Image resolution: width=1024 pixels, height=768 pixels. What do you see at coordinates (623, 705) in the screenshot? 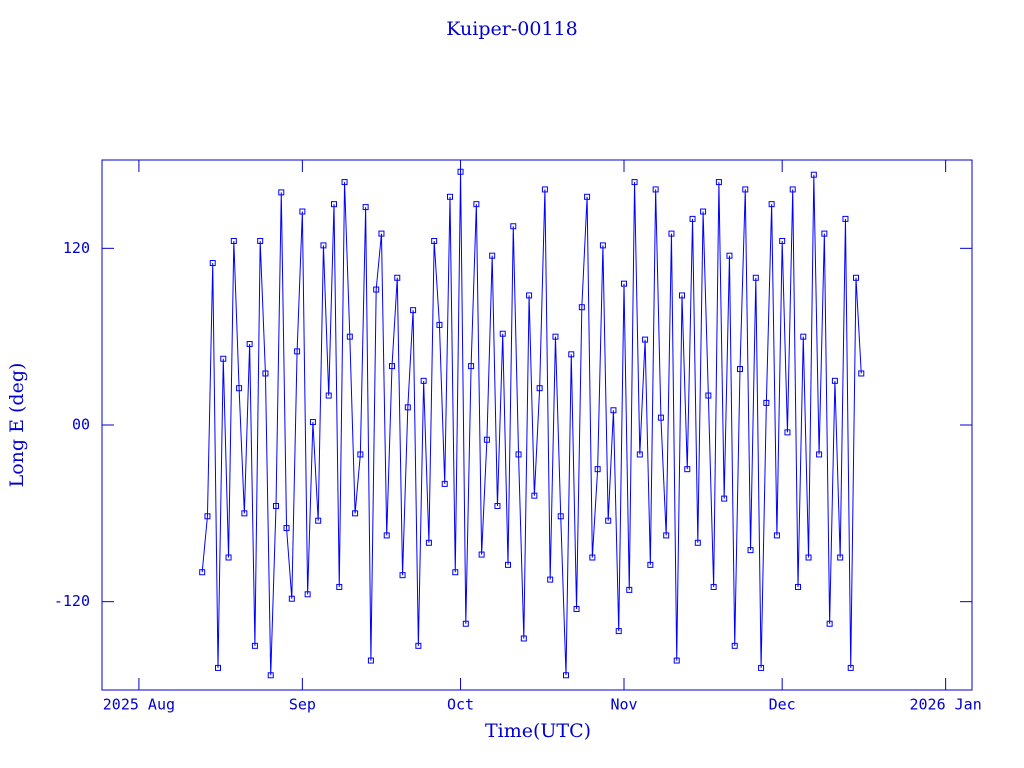
I see `x-tick-label: Nov` at bounding box center [623, 705].